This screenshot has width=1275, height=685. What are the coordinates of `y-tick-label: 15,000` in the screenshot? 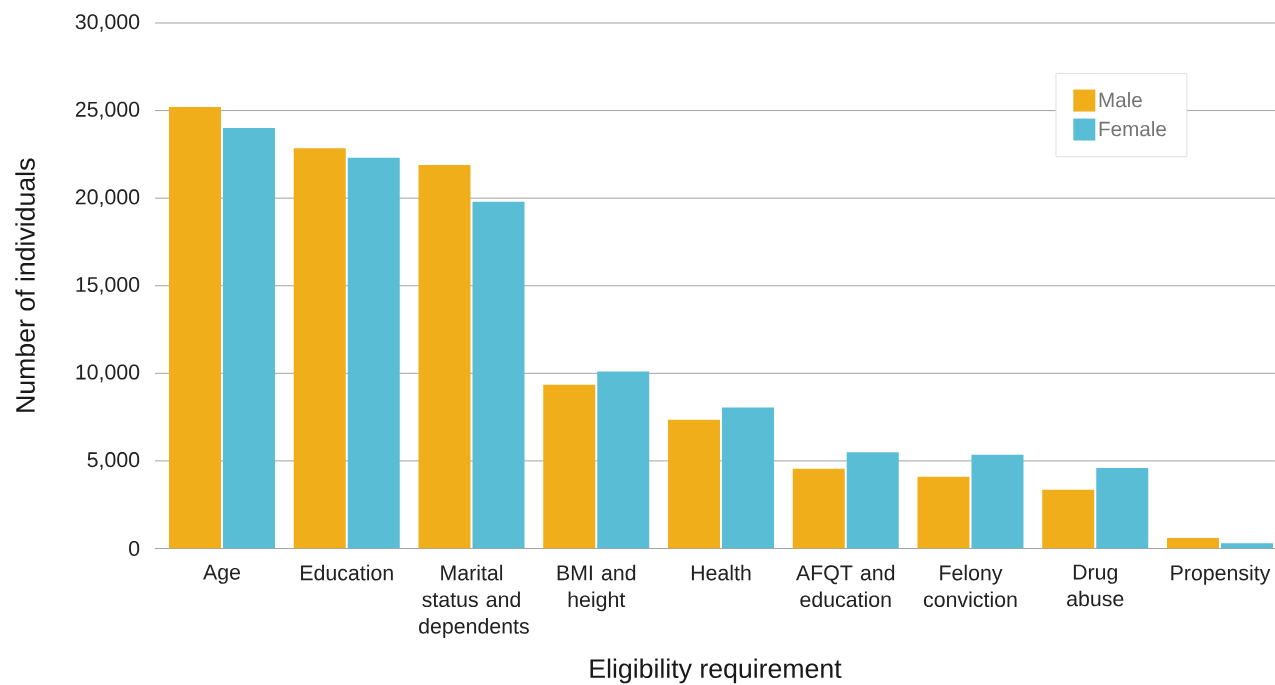 It's located at (108, 285).